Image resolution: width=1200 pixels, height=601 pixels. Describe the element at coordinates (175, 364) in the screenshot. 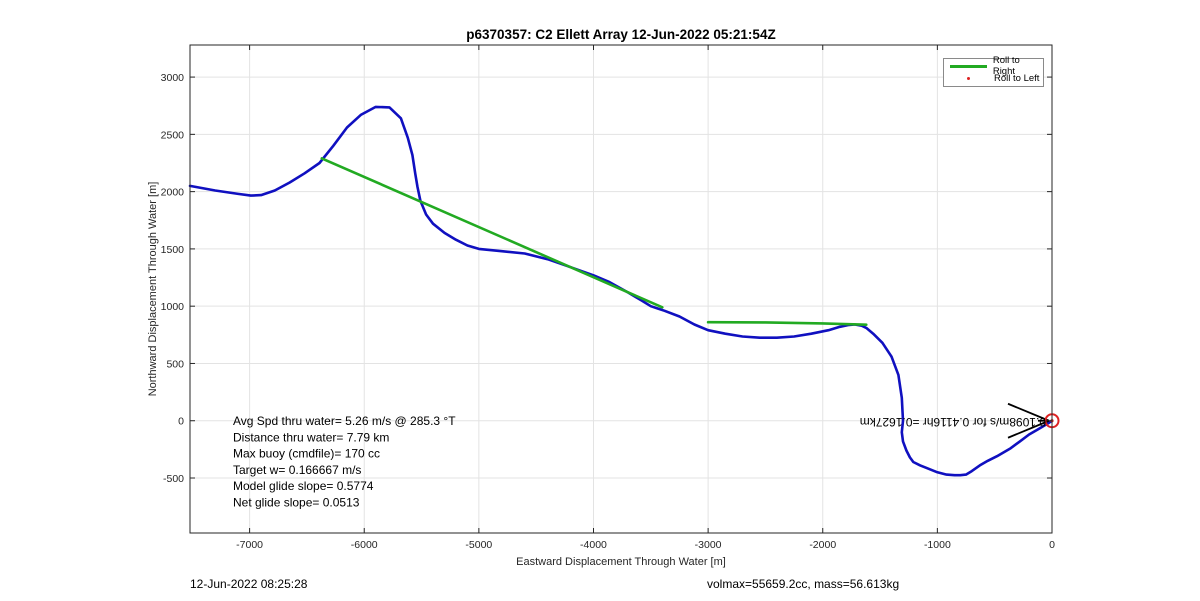

I see `y-tick-label: 500` at that location.